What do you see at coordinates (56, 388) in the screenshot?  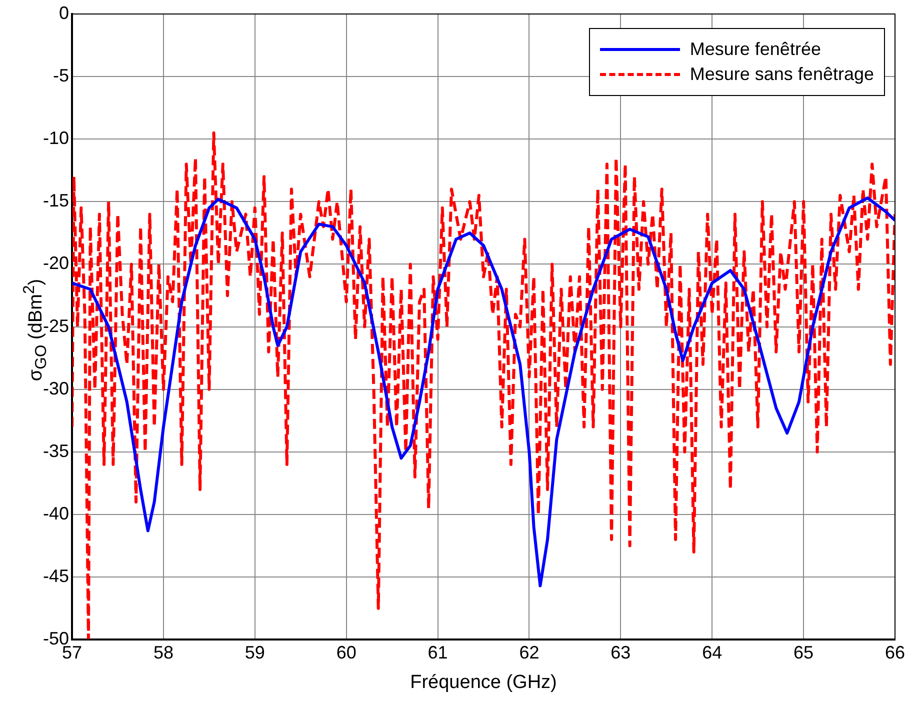 I see `y-tick-label: -30` at bounding box center [56, 388].